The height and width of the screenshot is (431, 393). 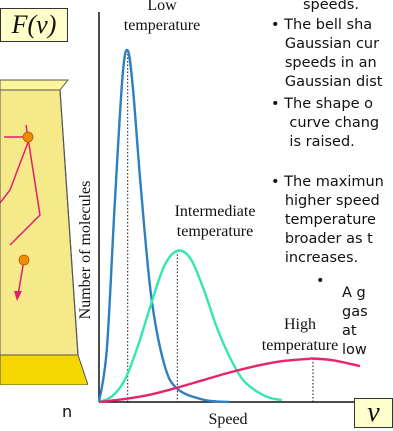 What do you see at coordinates (300, 324) in the screenshot?
I see `series-label-high: High` at bounding box center [300, 324].